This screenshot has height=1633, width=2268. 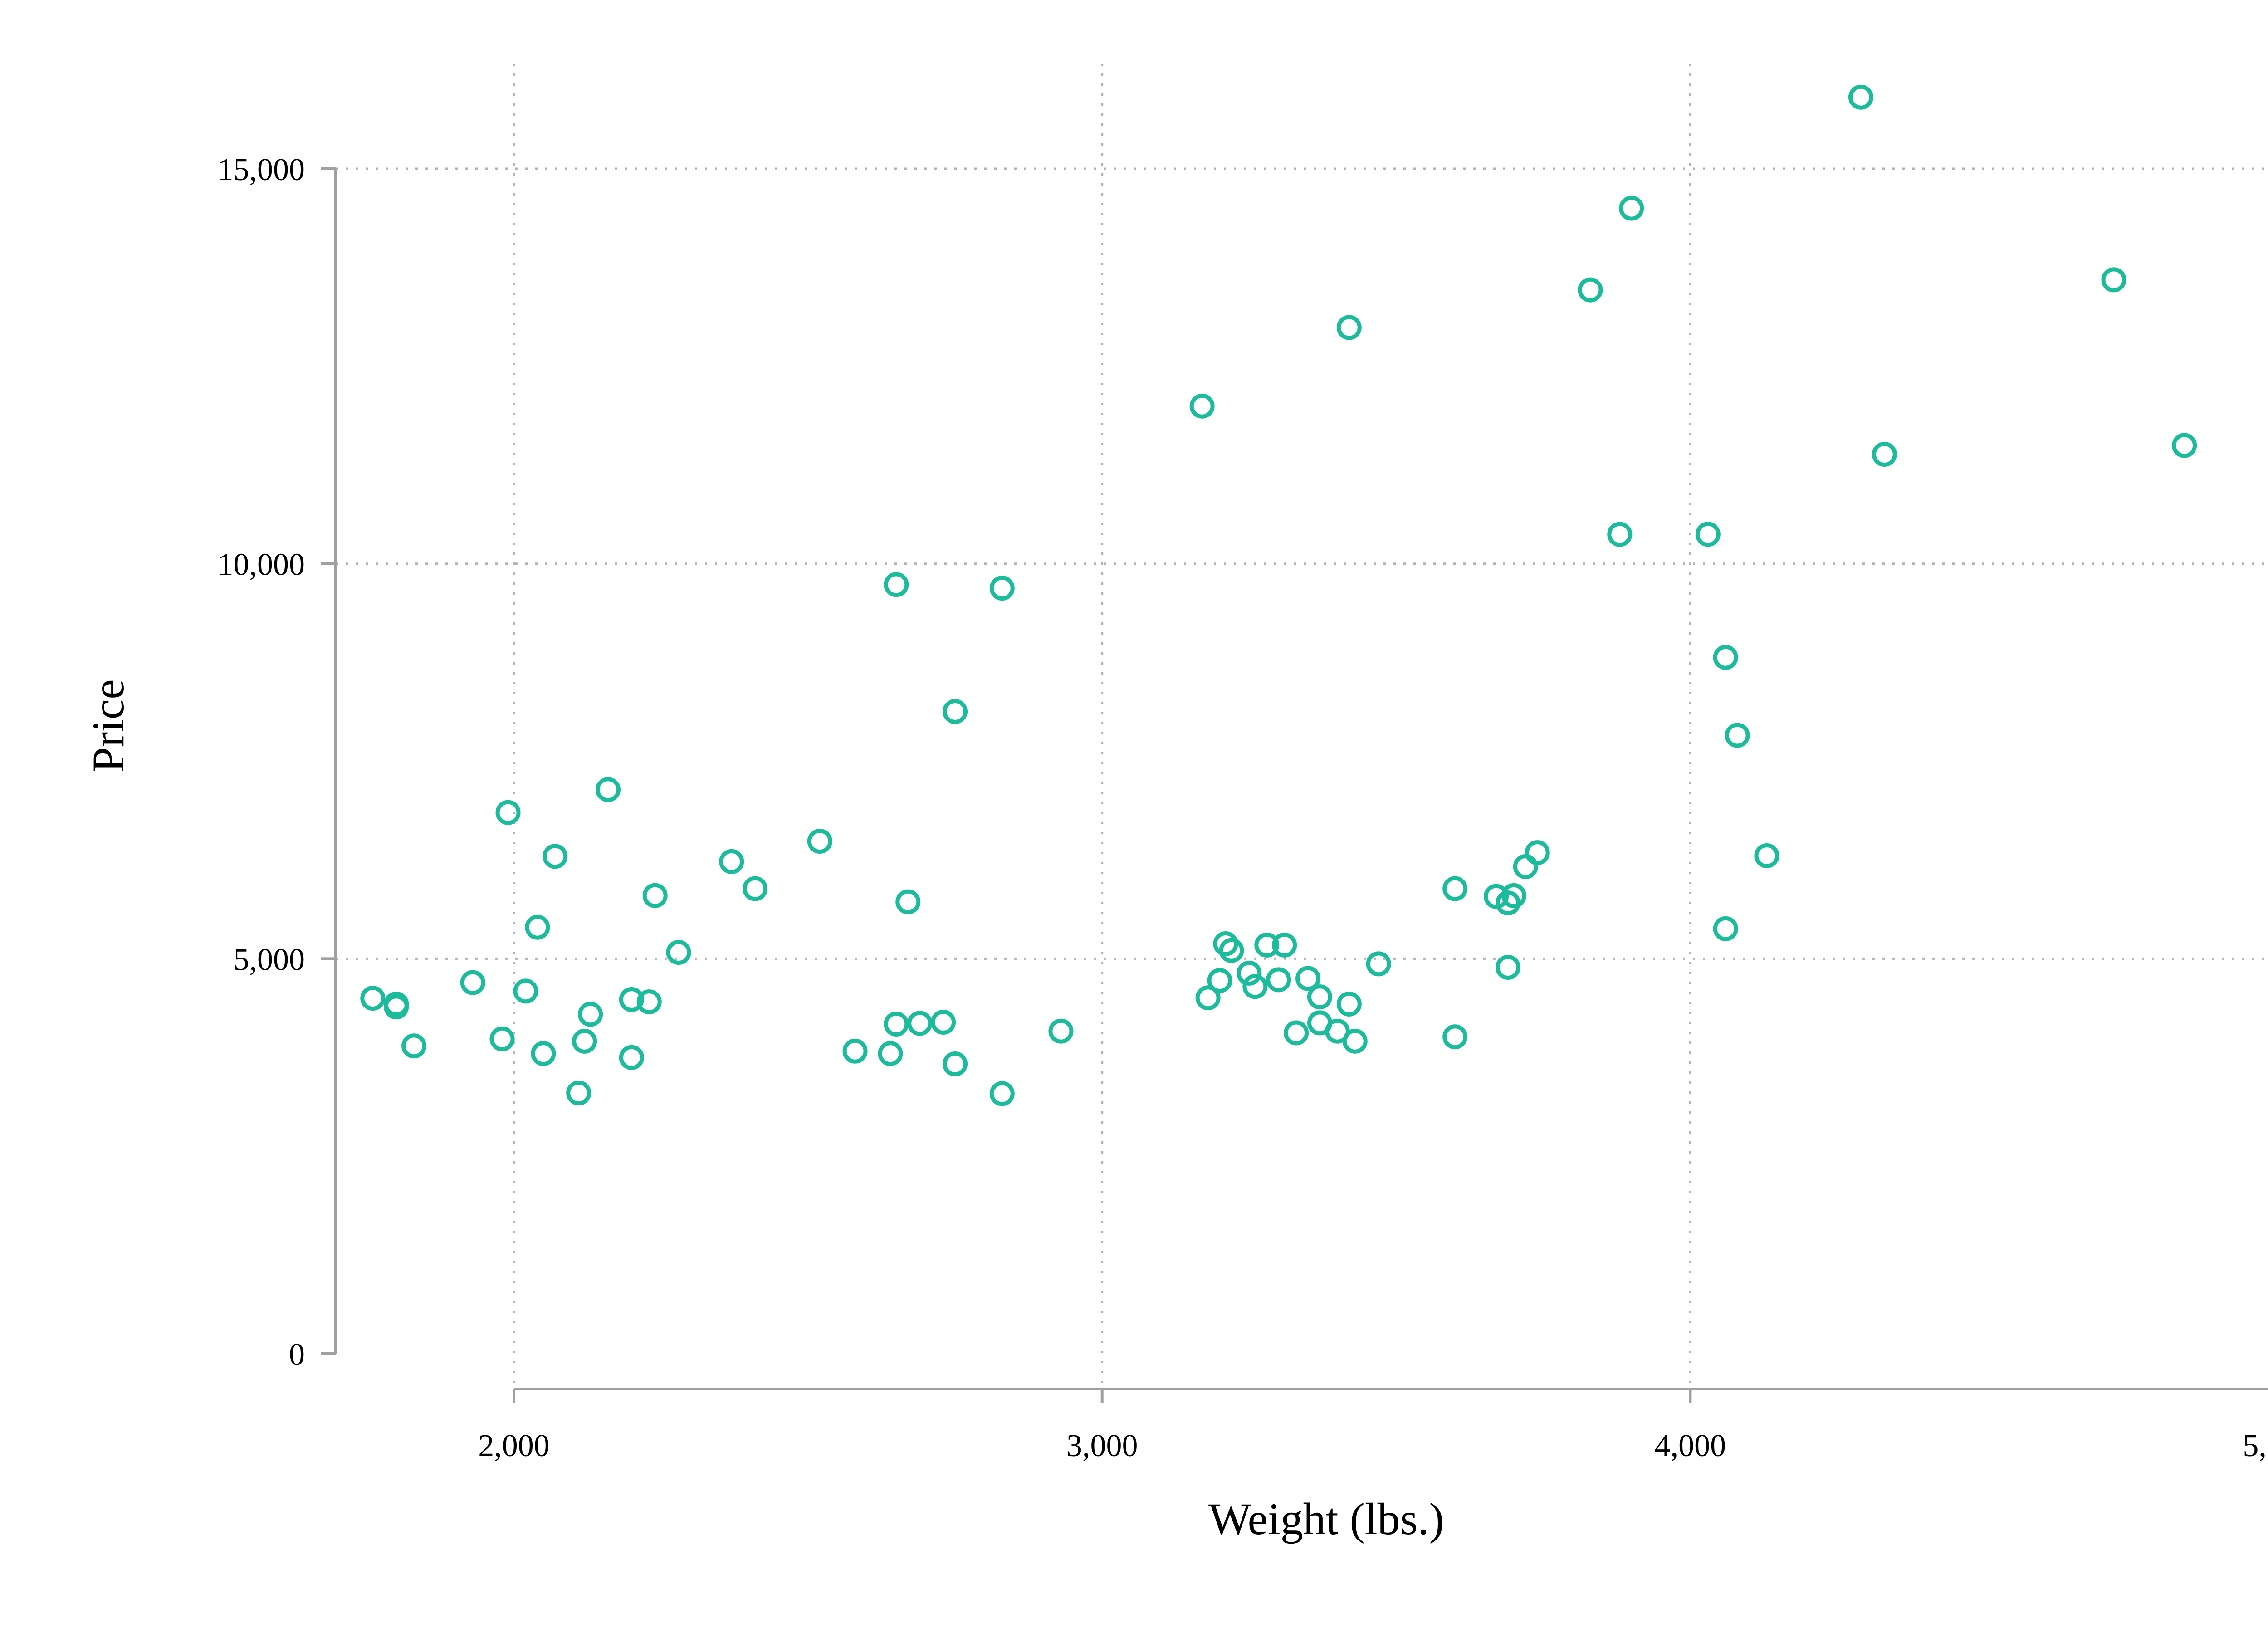 I want to click on x-tick-label: 2,000, so click(x=514, y=1445).